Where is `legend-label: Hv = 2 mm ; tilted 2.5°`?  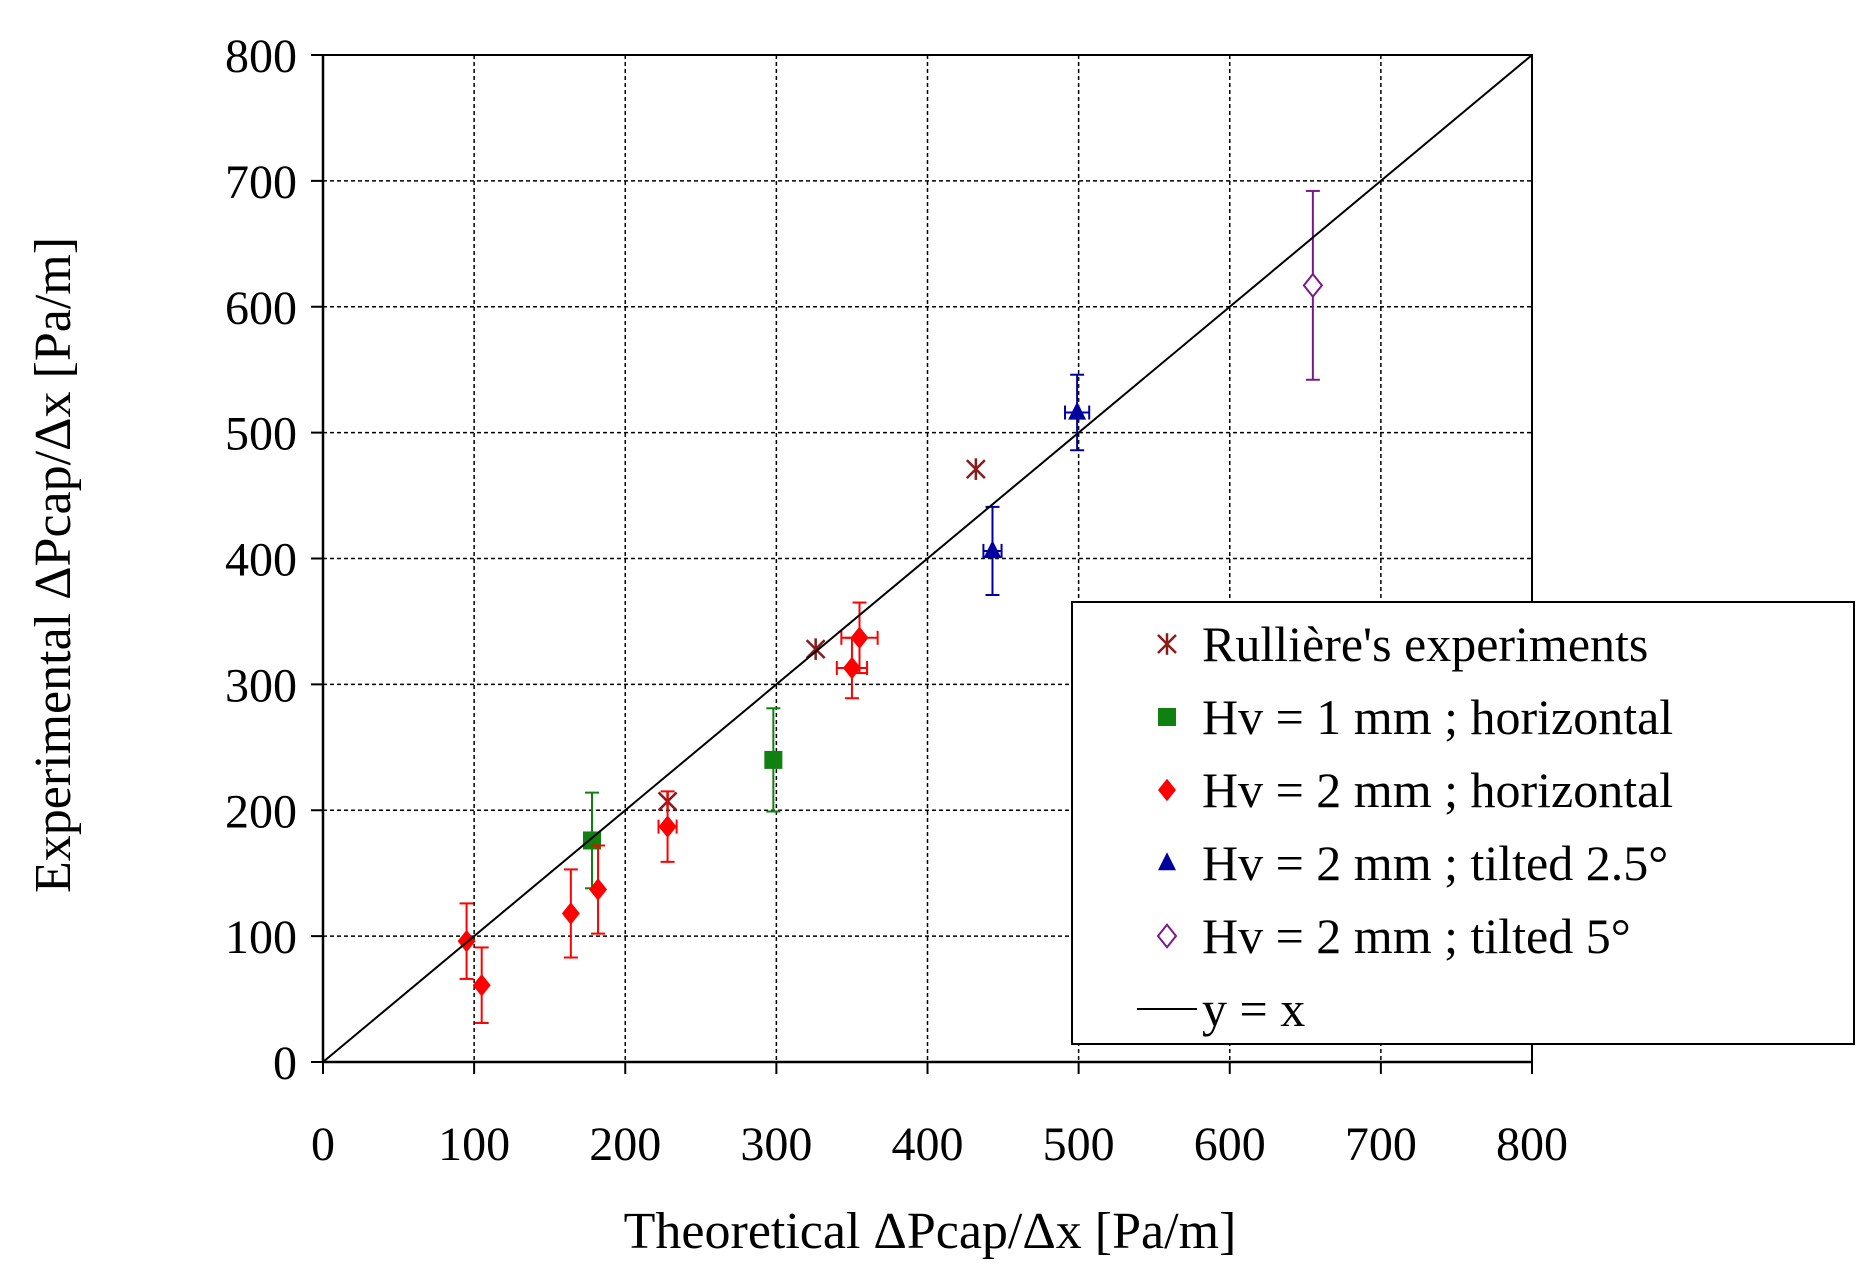
legend-label: Hv = 2 mm ; tilted 2.5° is located at coordinates (1435, 863).